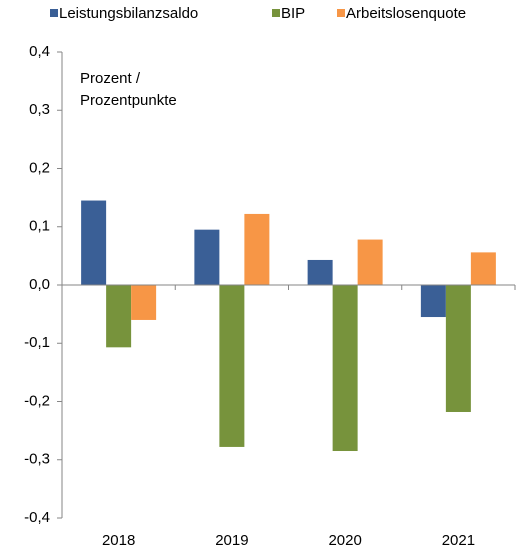 This screenshot has width=519, height=547. Describe the element at coordinates (344, 539) in the screenshot. I see `x-tick-label: 2020` at that location.